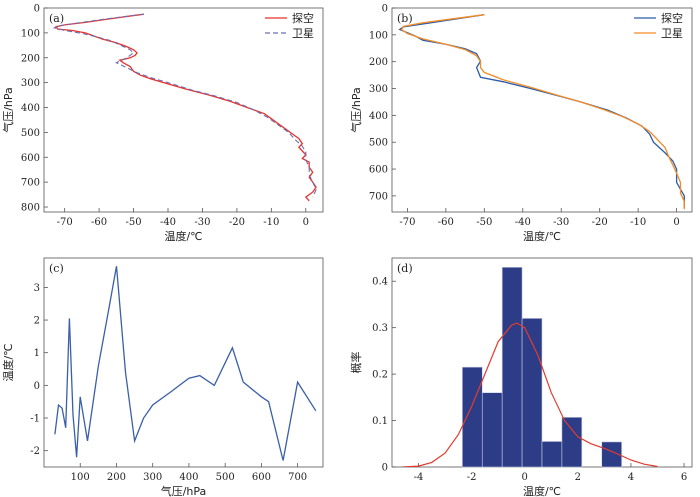  I want to click on x-tick-label: -4, so click(419, 477).